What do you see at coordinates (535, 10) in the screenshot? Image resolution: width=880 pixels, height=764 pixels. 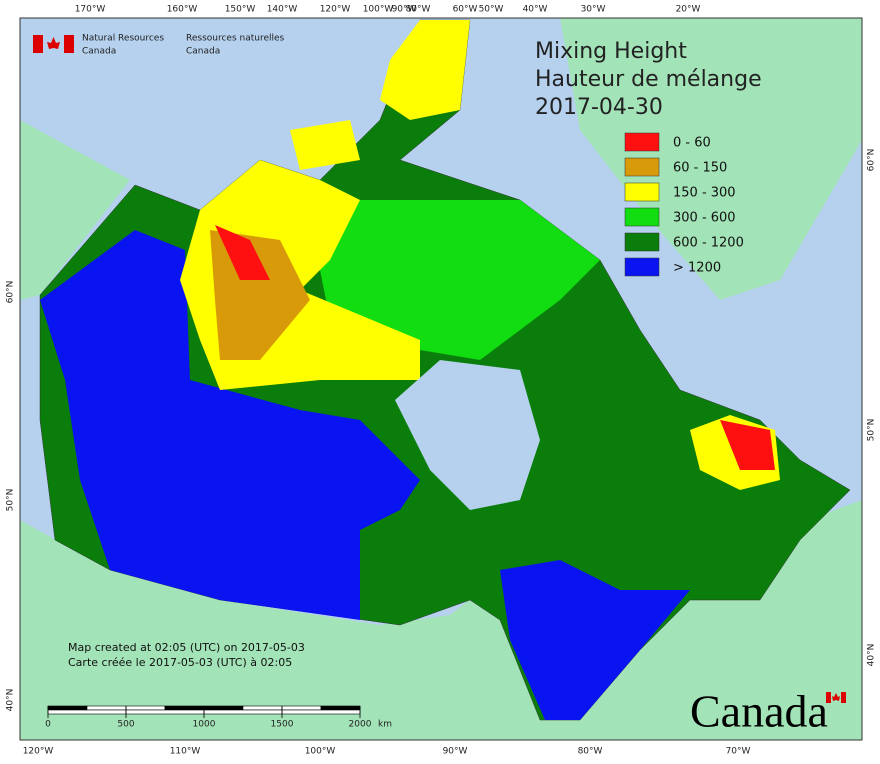 I see `longitude-label: 40°W` at bounding box center [535, 10].